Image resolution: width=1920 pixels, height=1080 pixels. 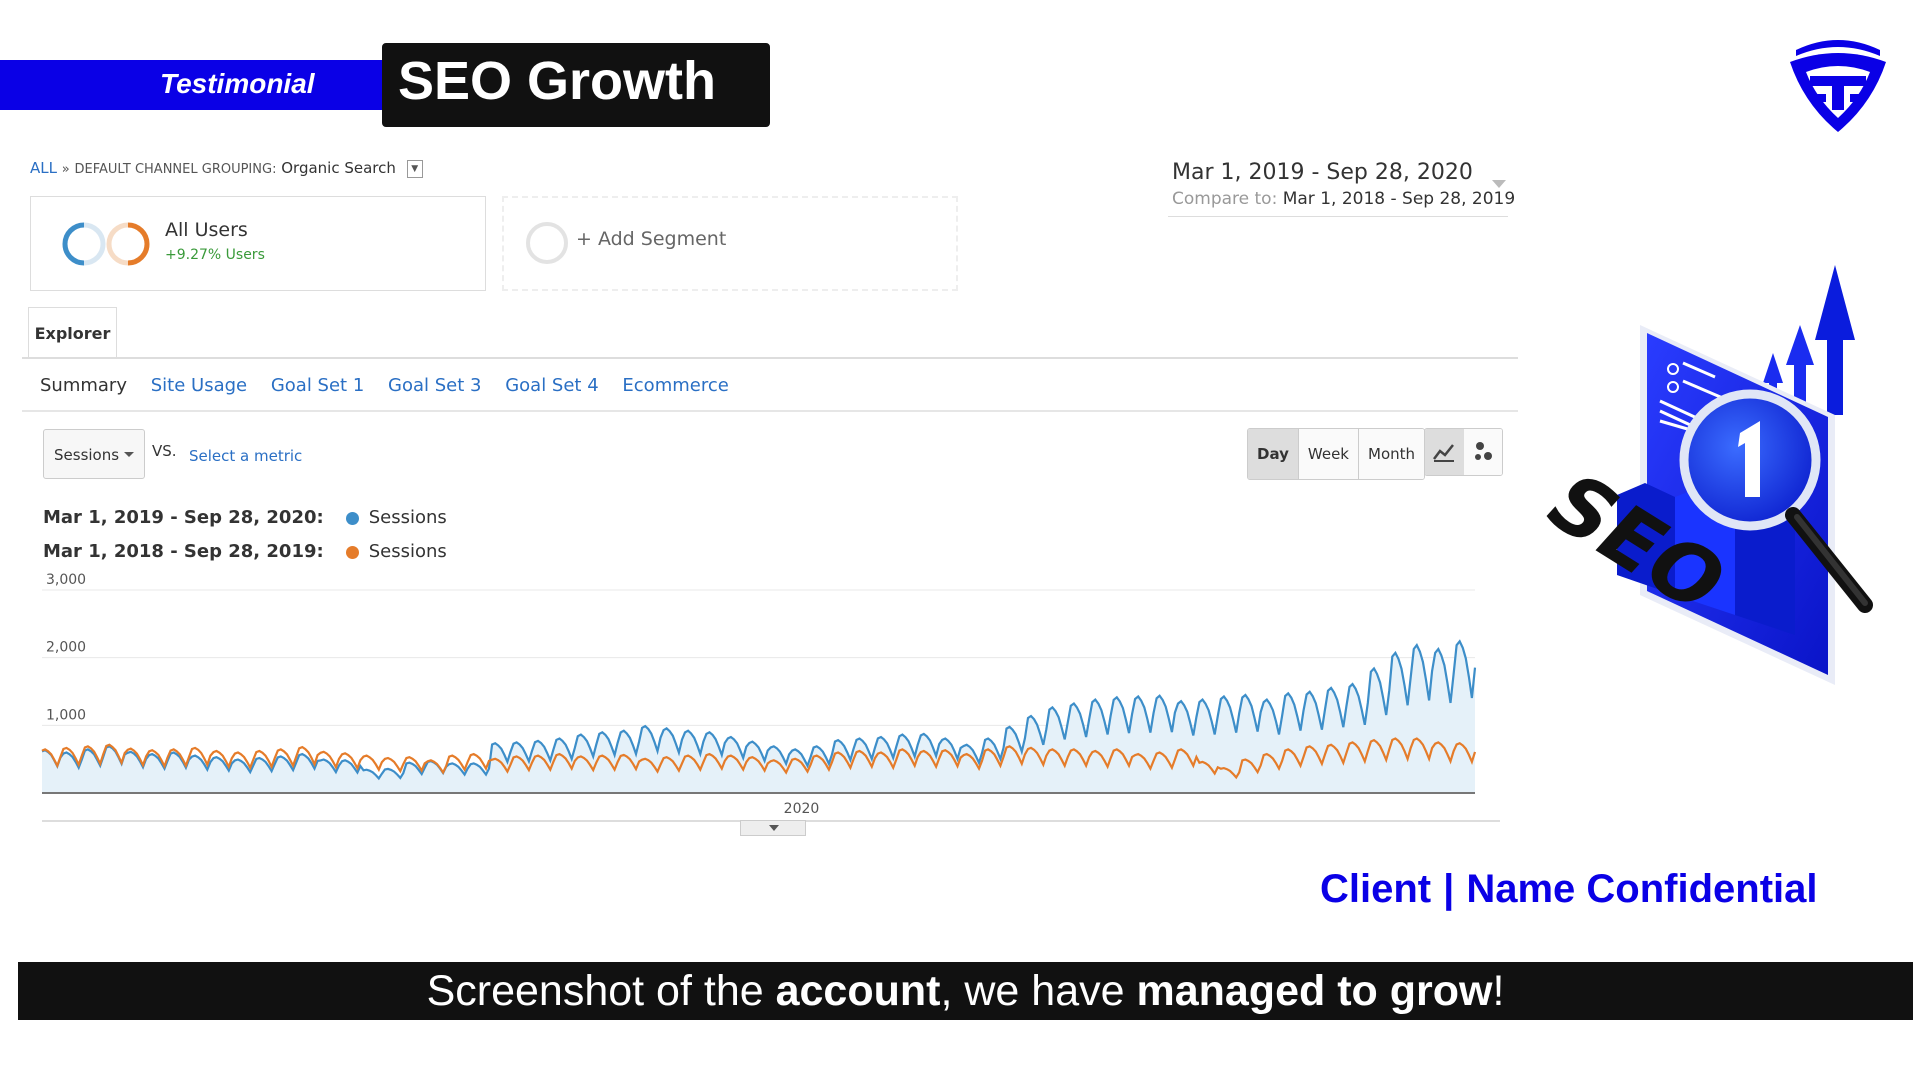 I want to click on tag-bar, so click(x=192, y=85).